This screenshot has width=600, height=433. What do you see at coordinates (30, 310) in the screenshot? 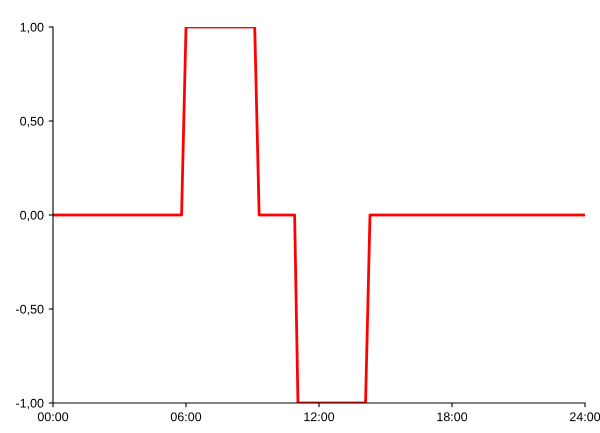
I see `y-tick-label: -0,50` at bounding box center [30, 310].